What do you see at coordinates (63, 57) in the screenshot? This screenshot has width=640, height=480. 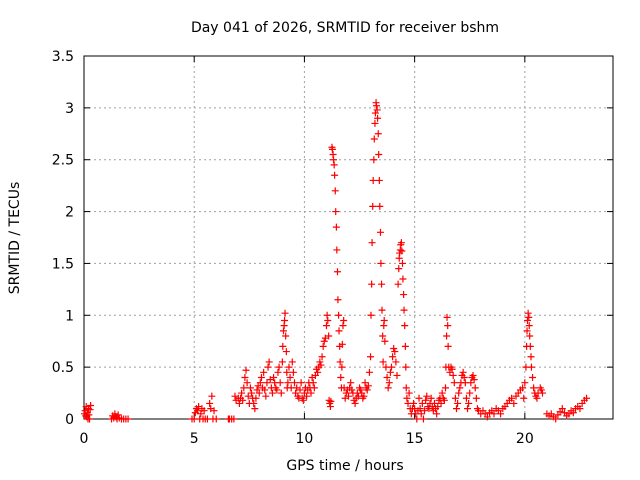 I see `y-tick-label: 3.5` at bounding box center [63, 57].